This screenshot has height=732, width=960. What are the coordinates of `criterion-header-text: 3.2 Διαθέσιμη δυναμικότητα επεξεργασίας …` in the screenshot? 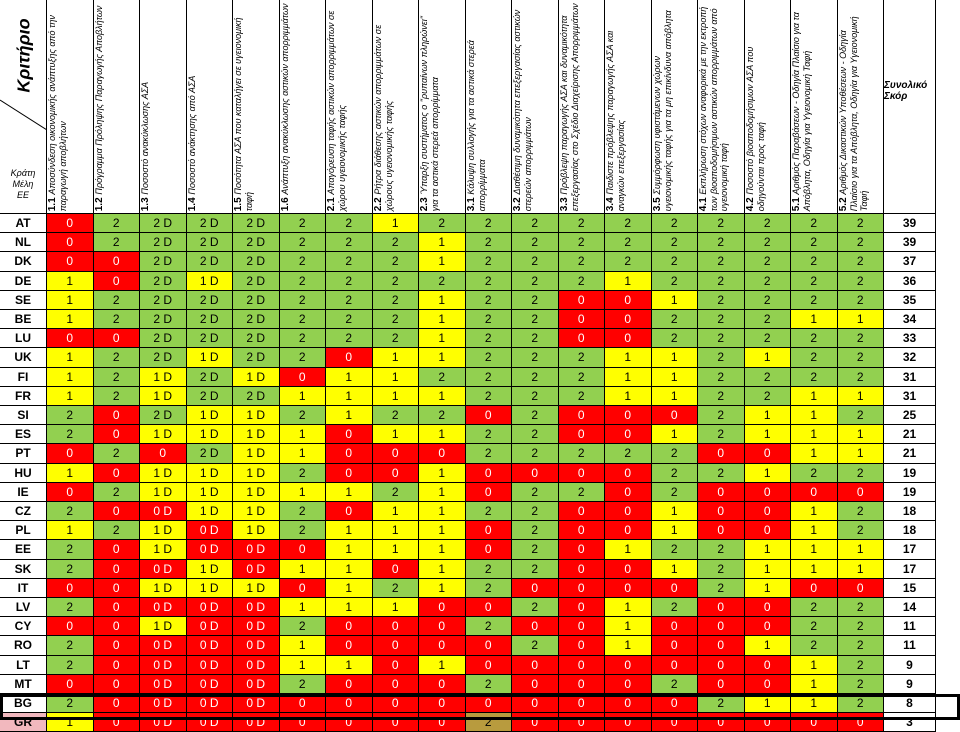 It's located at (535, 107).